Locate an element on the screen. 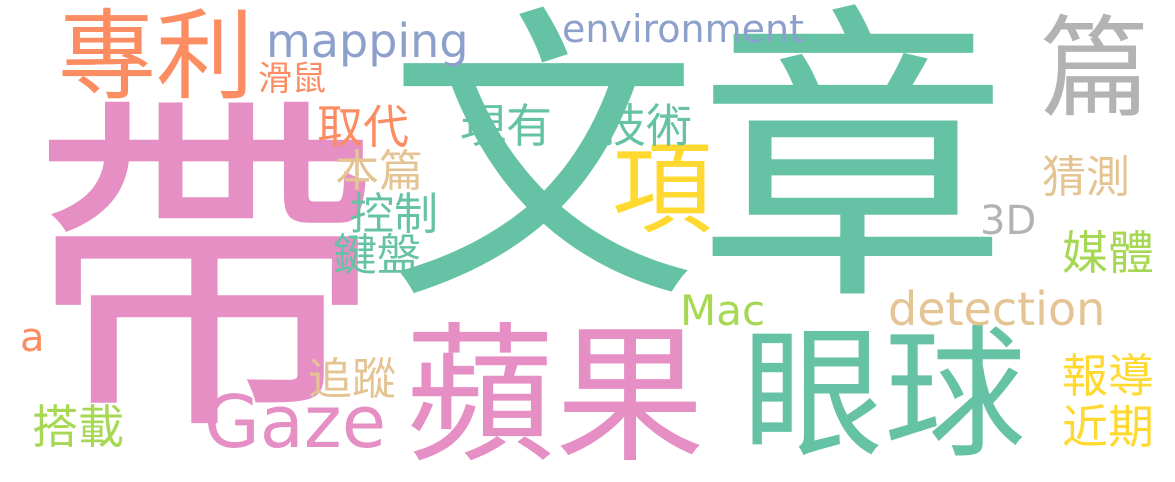 This screenshot has height=482, width=1175. word-huashu: 滑鼠 is located at coordinates (292, 79).